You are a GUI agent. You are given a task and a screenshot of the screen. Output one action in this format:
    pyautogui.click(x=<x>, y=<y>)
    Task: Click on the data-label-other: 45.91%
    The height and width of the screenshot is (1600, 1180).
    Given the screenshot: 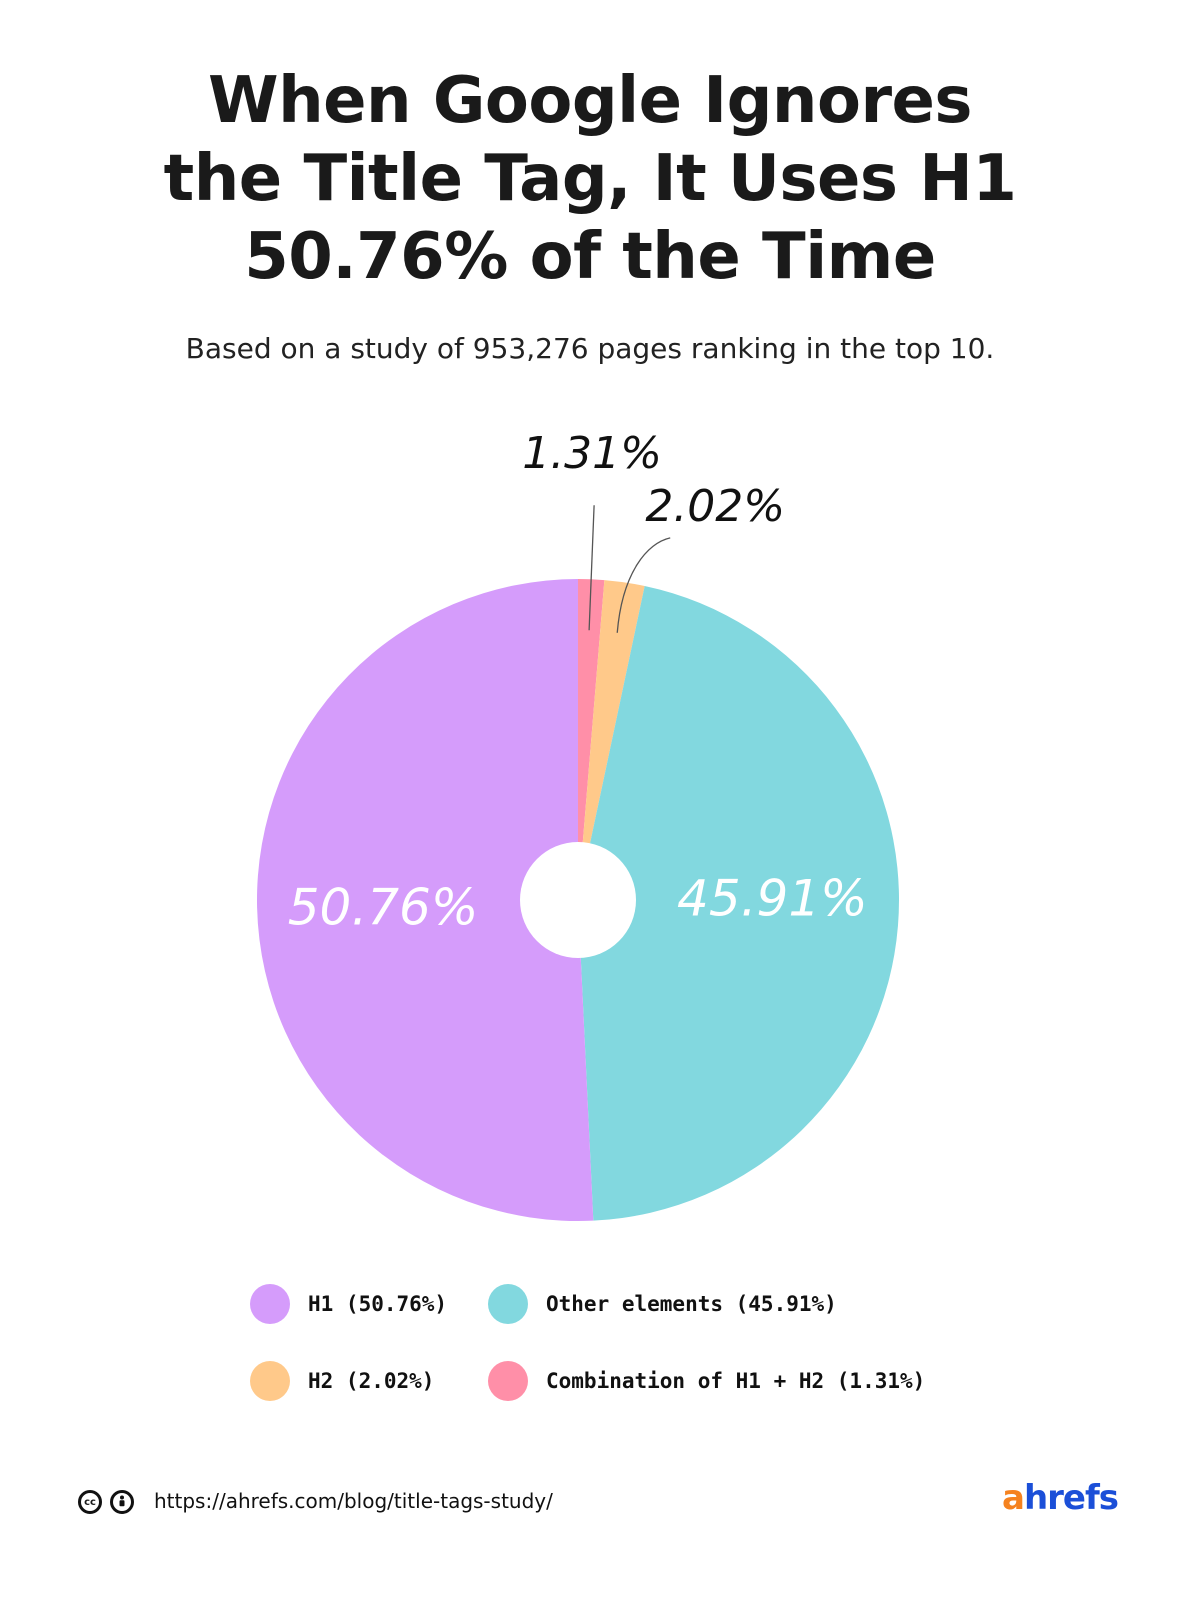 What is the action you would take?
    pyautogui.click(x=772, y=899)
    